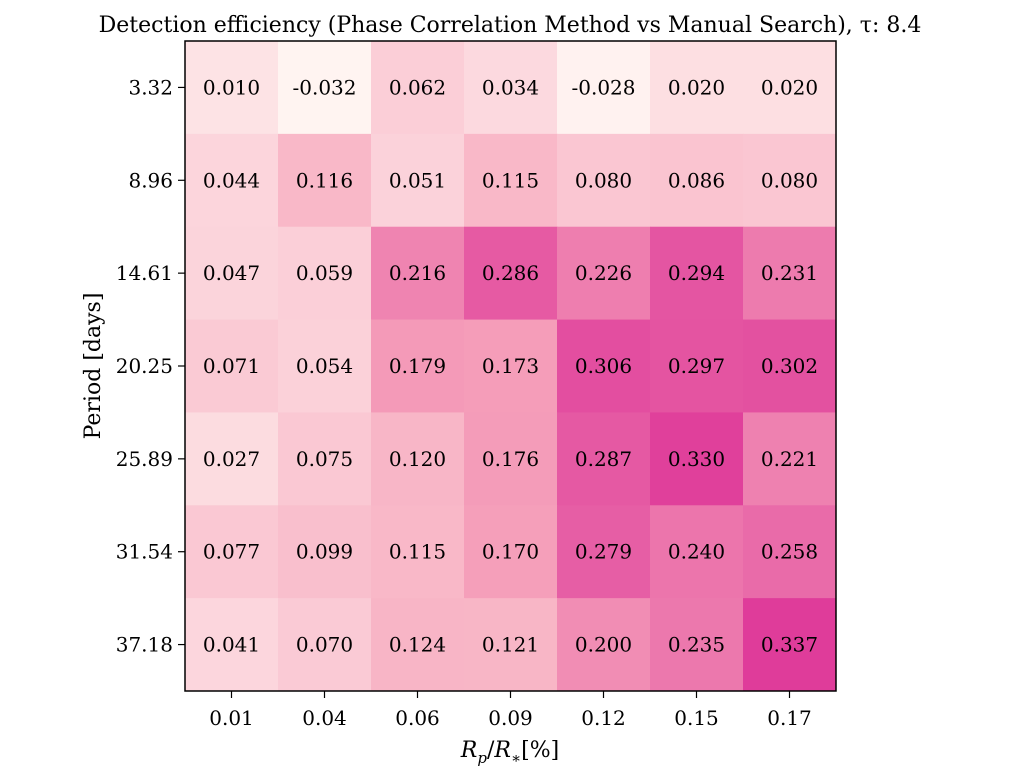  Describe the element at coordinates (697, 180) in the screenshot. I see `heatmap-cell-r1-c5` at that location.